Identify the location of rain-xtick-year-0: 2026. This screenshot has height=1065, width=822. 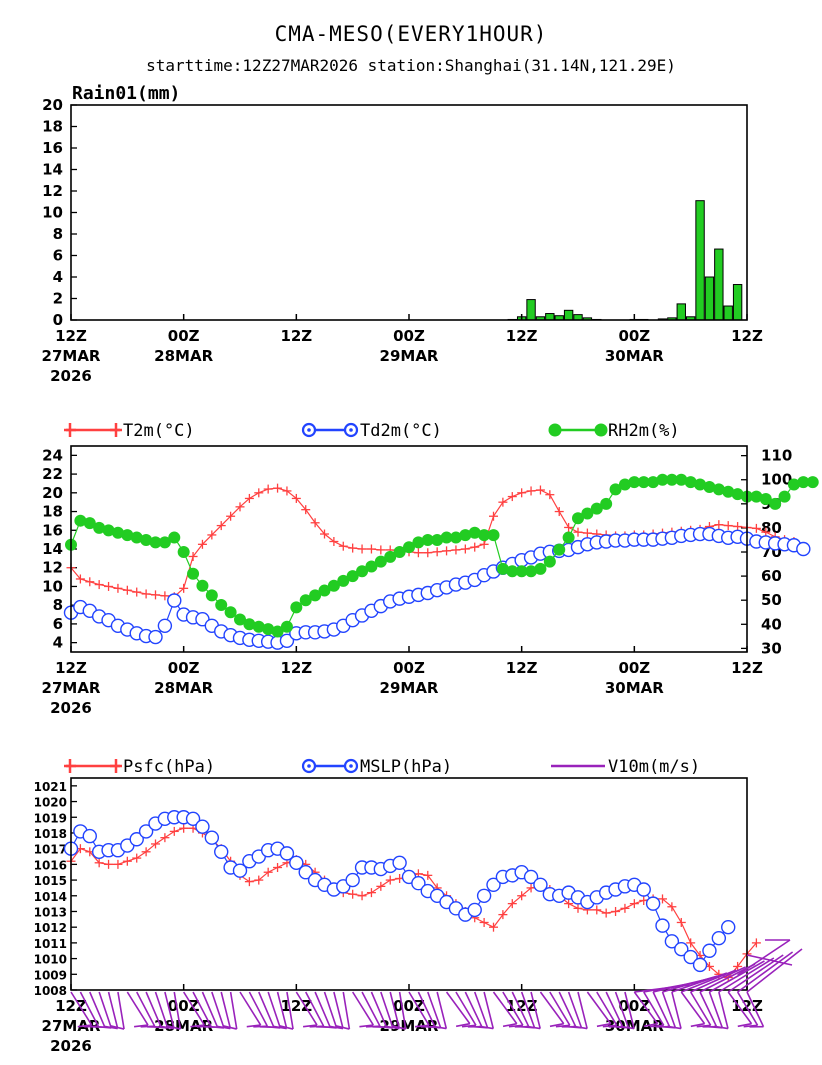
(71, 376).